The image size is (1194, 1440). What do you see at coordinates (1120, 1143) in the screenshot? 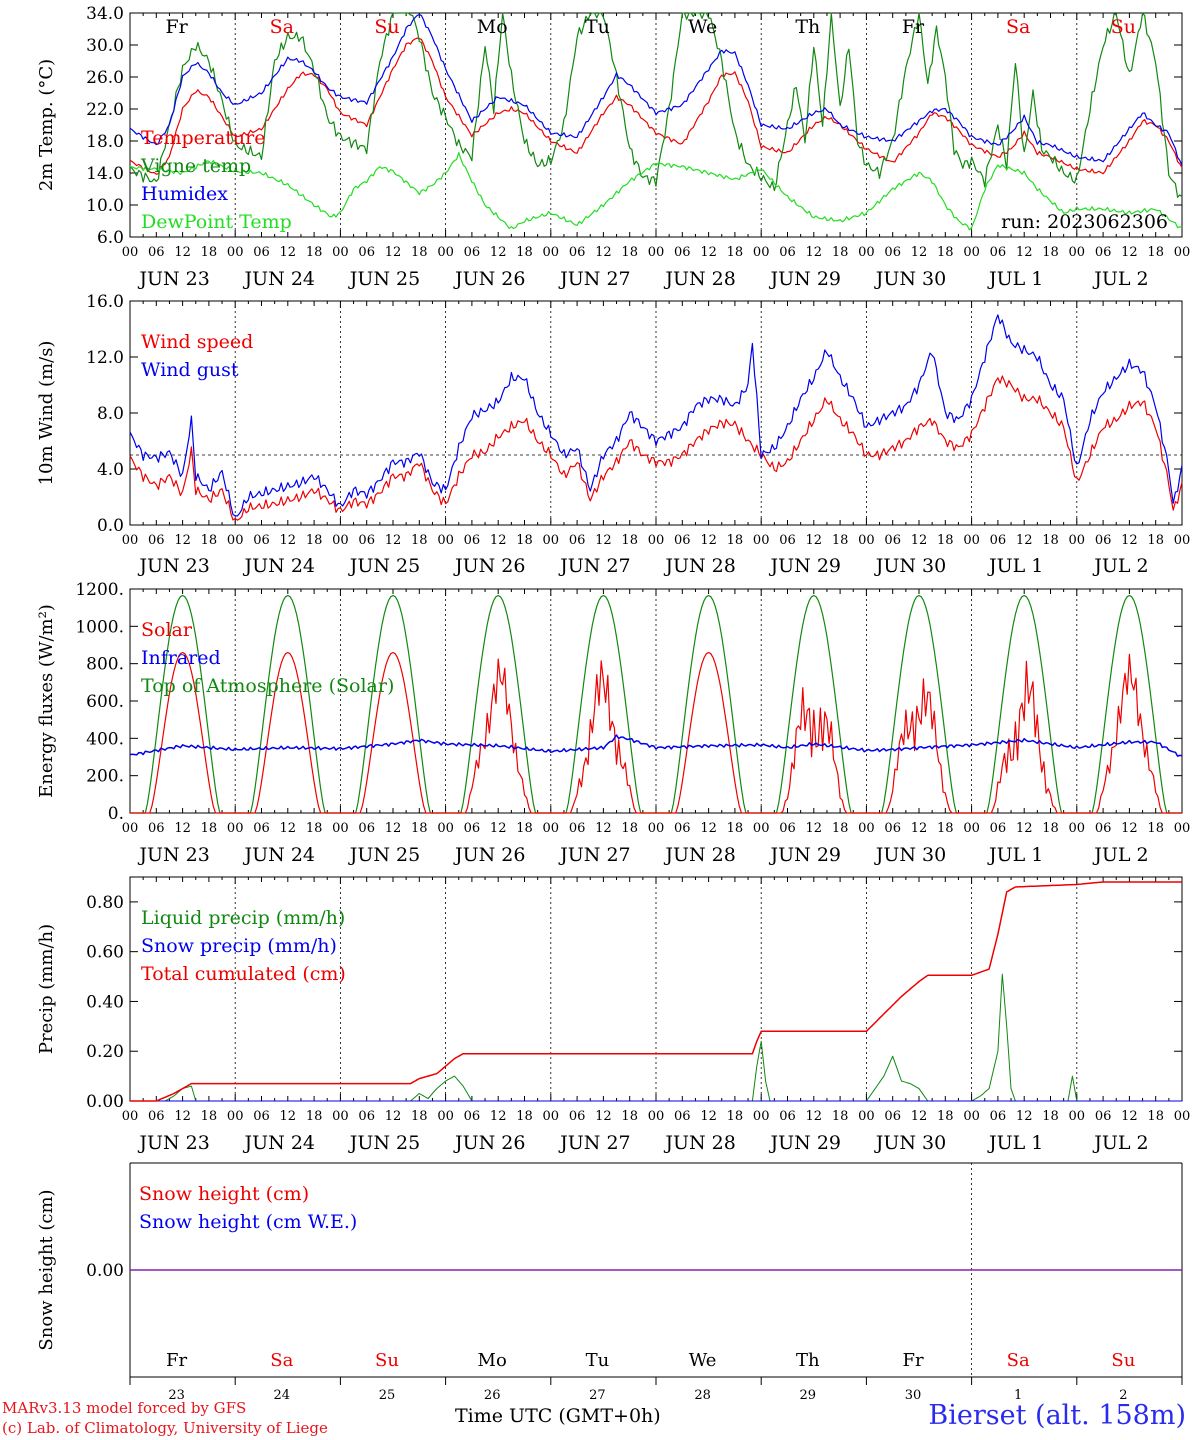
I see `date-label: JUL 2` at bounding box center [1120, 1143].